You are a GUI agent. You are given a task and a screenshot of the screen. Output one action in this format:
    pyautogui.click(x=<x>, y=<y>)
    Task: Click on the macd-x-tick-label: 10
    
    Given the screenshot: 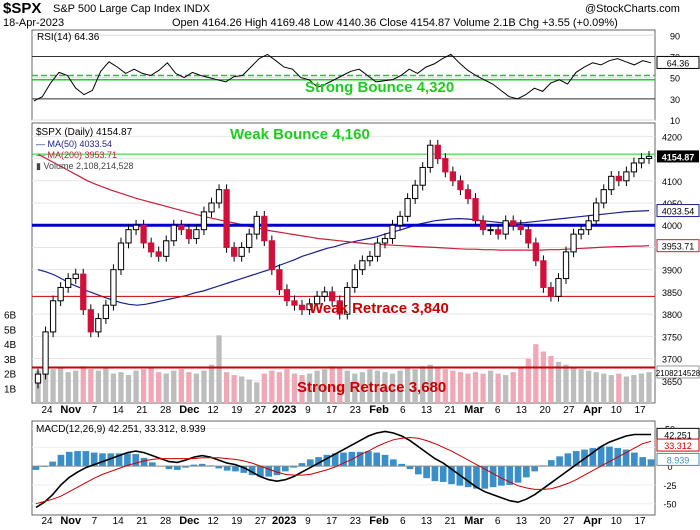 What is the action you would take?
    pyautogui.click(x=617, y=521)
    